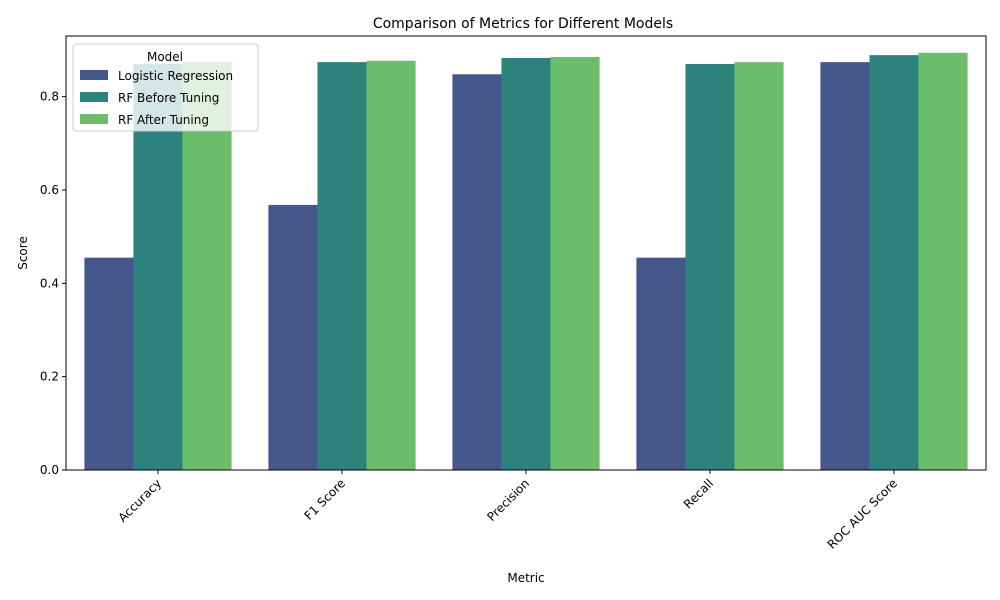  What do you see at coordinates (49, 190) in the screenshot?
I see `y-tick-label: 0.6` at bounding box center [49, 190].